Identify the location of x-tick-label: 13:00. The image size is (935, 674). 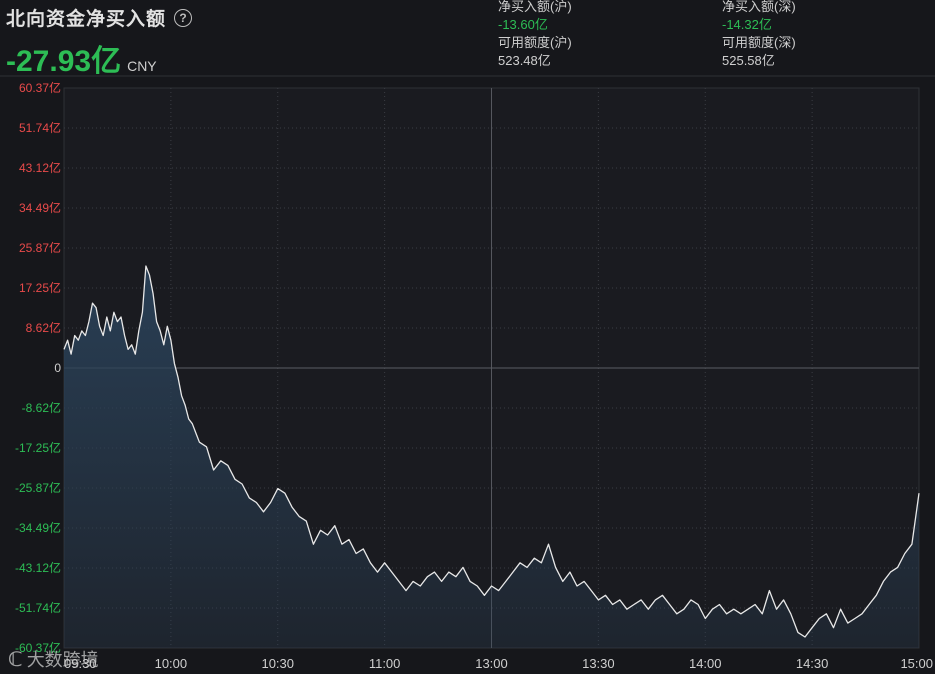
(491, 663).